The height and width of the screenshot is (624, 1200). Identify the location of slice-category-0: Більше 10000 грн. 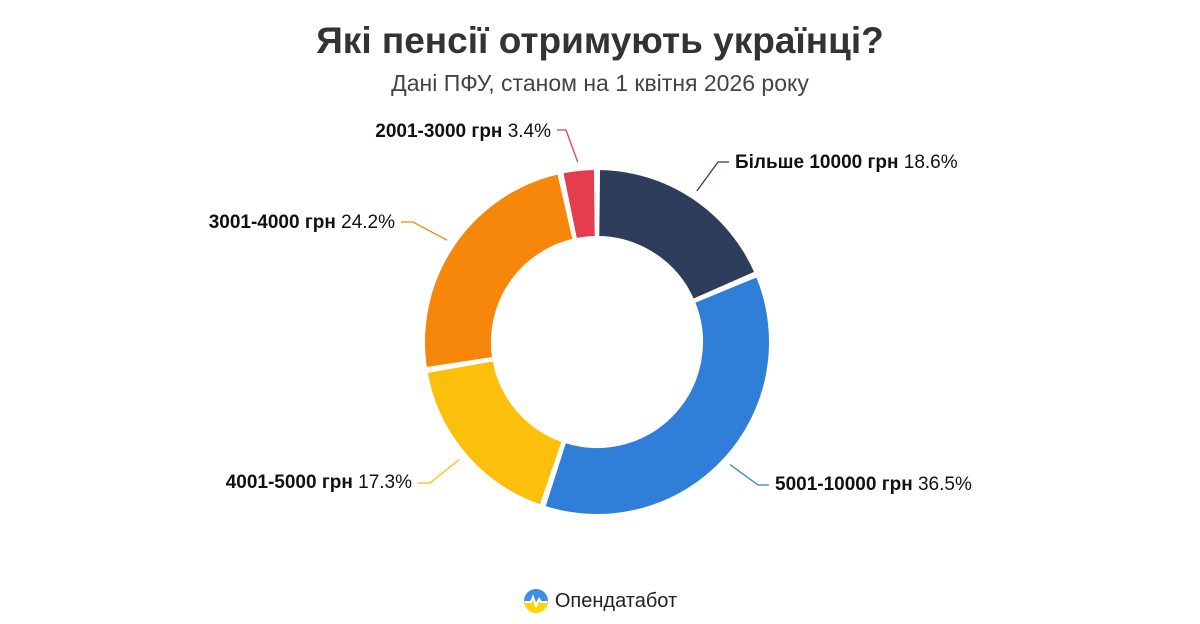
(819, 162).